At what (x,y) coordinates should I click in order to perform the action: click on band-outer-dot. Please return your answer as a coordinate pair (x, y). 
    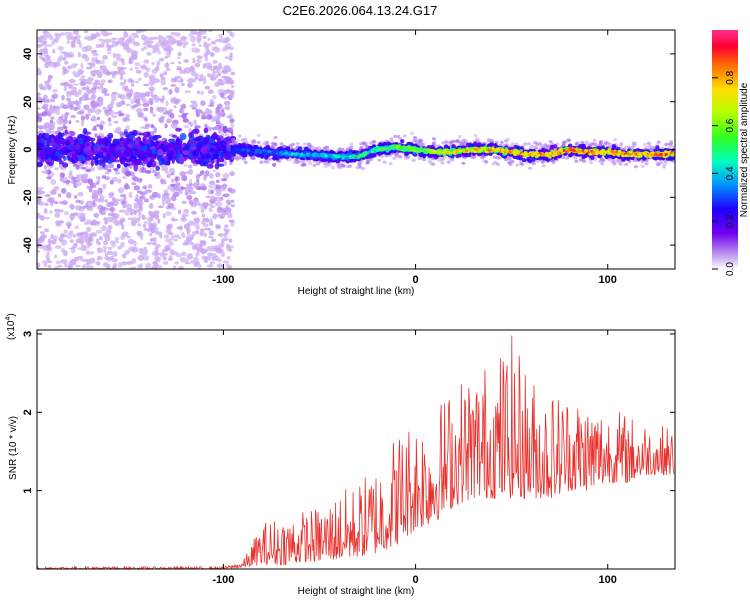
    Looking at the image, I should click on (300, 148).